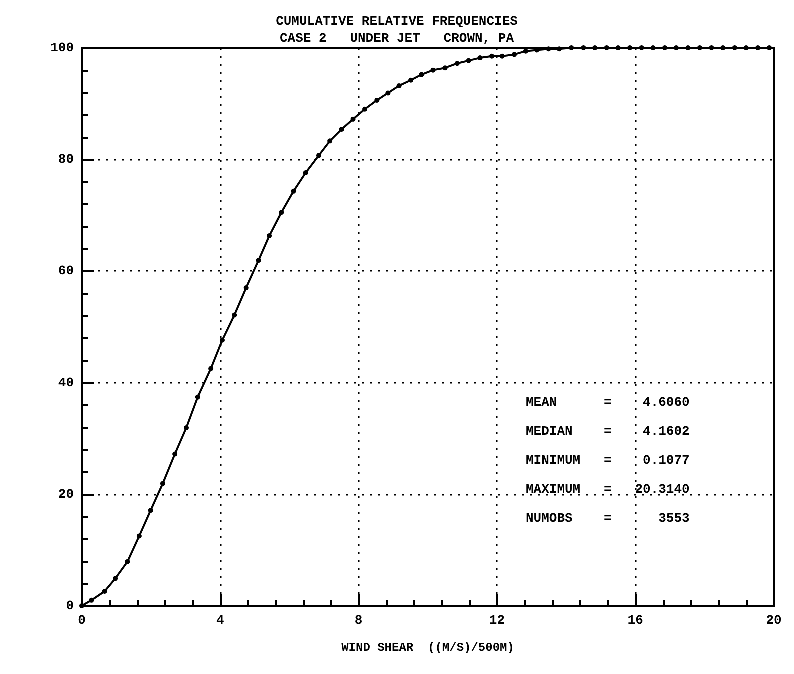  I want to click on annotation: NUMOBS = 3553, so click(608, 518).